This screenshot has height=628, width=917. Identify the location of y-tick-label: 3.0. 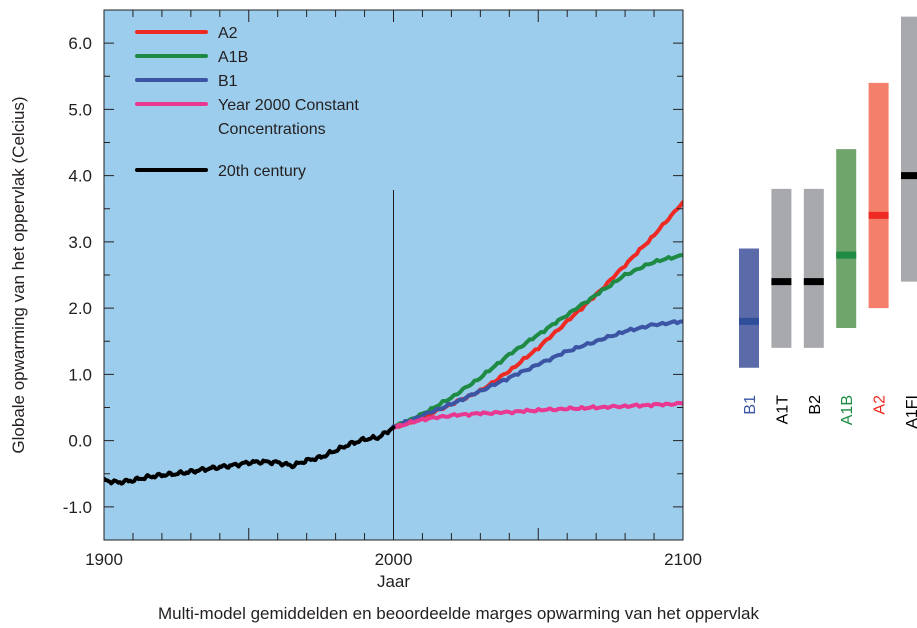
(80, 242).